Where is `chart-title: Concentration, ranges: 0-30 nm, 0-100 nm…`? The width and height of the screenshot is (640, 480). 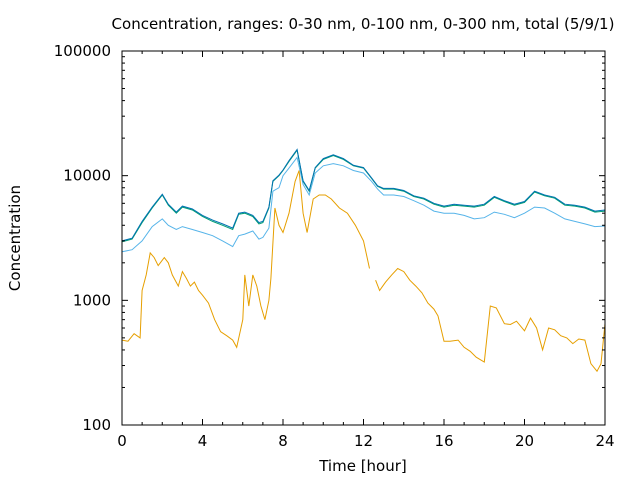
chart-title: Concentration, ranges: 0-30 nm, 0-100 nm… is located at coordinates (363, 24).